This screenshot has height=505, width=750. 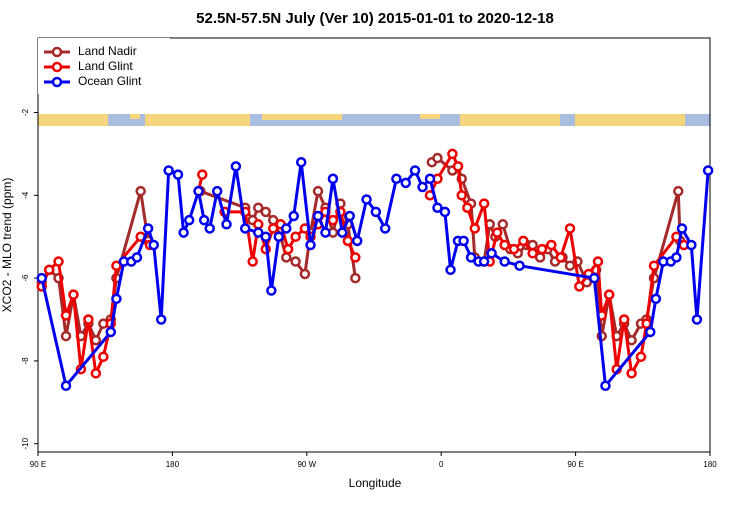 I want to click on y-tick-label: -10, so click(x=25, y=443).